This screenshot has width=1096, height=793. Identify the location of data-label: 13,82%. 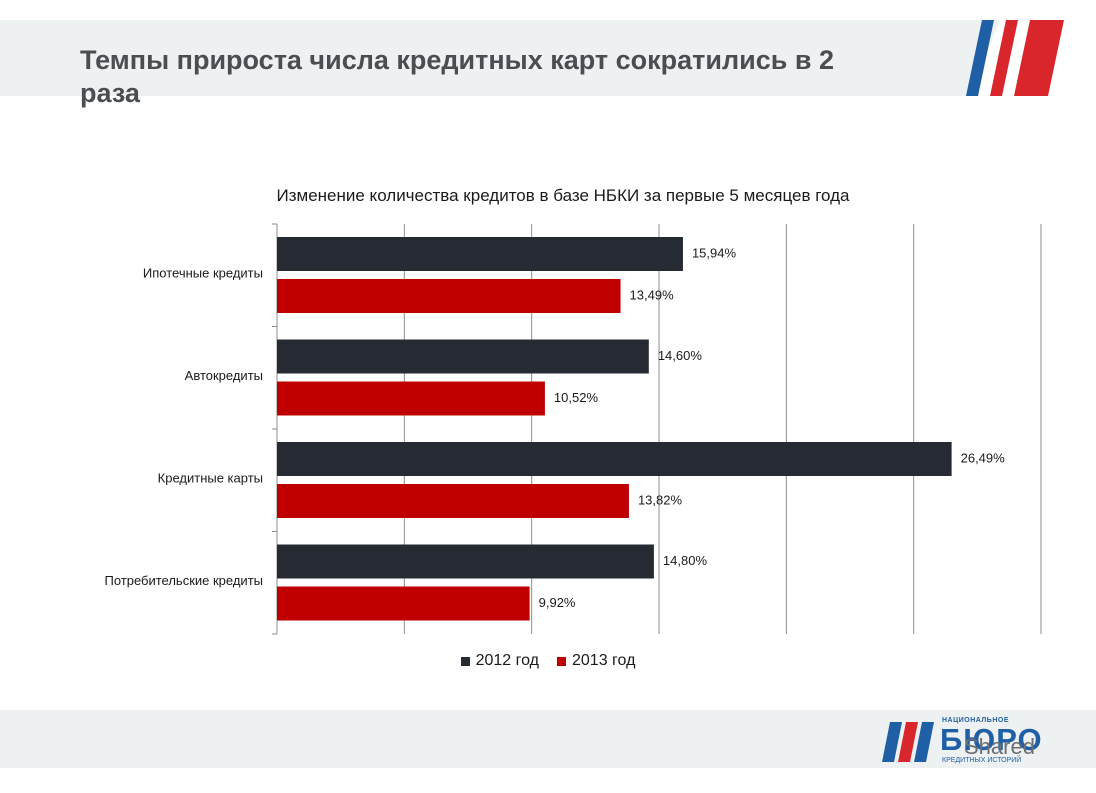
(660, 499).